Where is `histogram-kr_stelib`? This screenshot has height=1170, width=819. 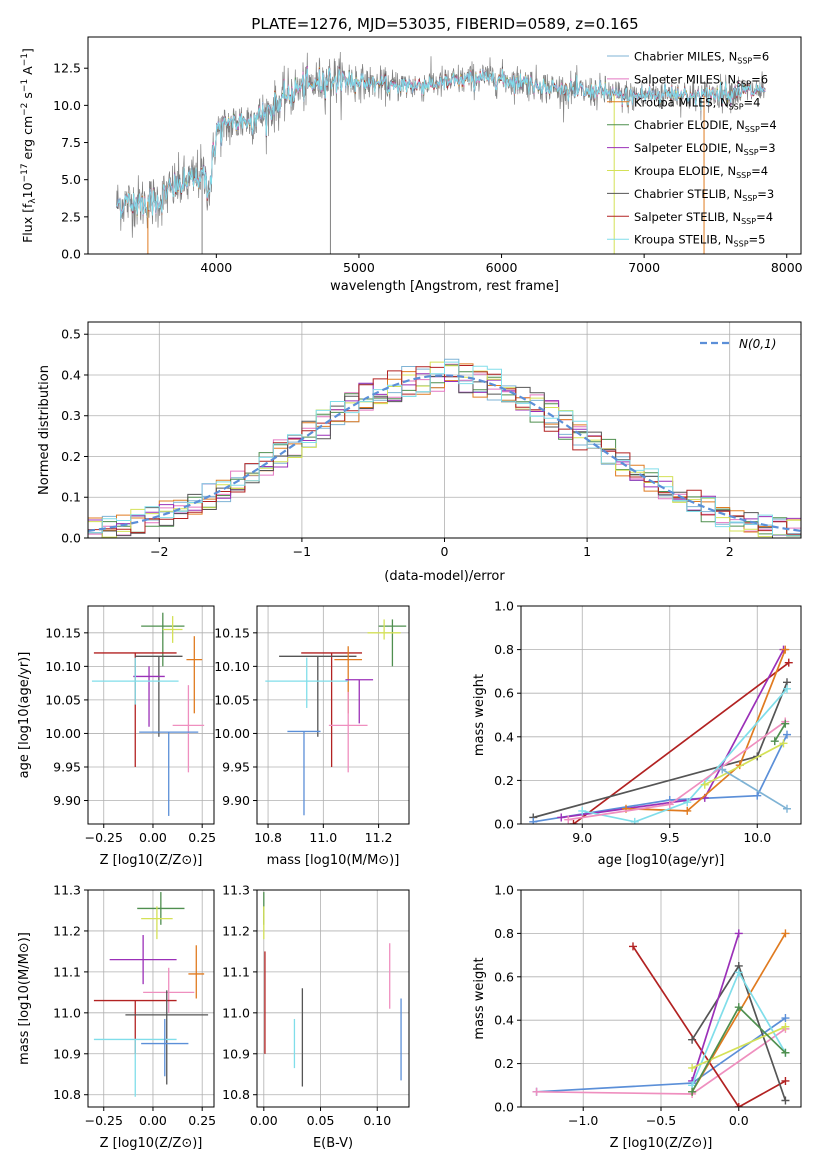 histogram-kr_stelib is located at coordinates (444, 448).